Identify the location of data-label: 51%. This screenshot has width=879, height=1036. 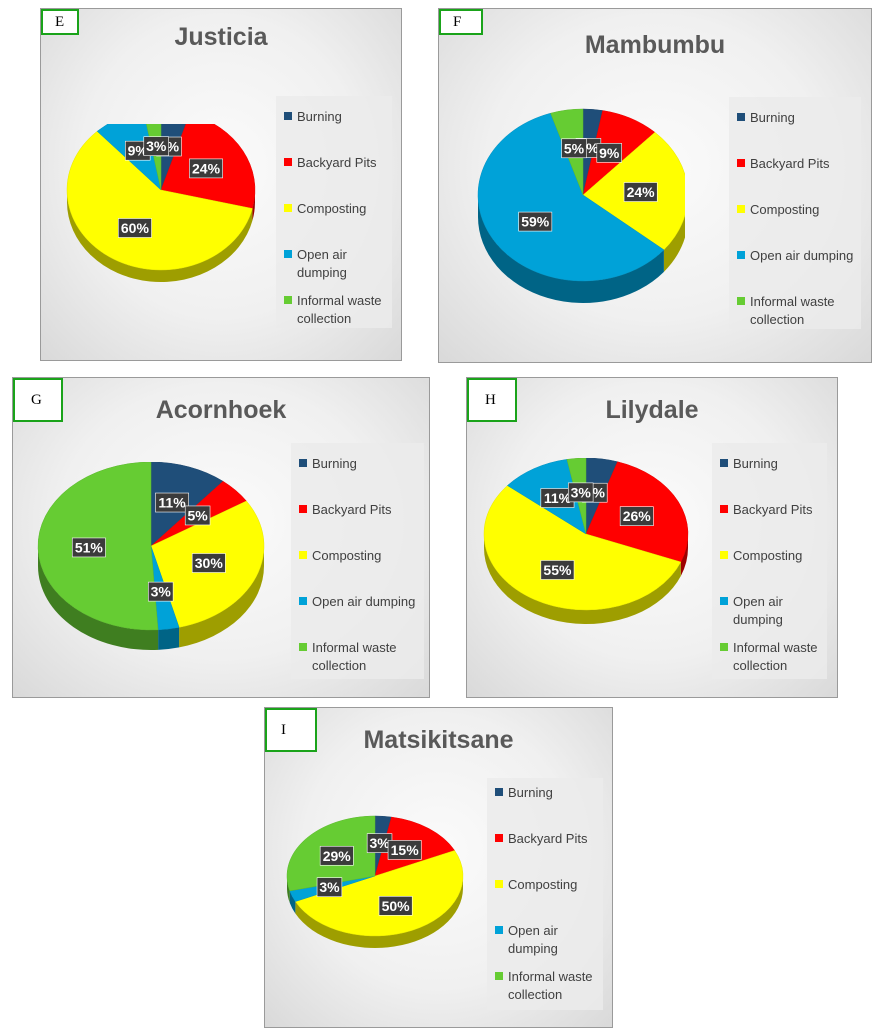
(88, 547).